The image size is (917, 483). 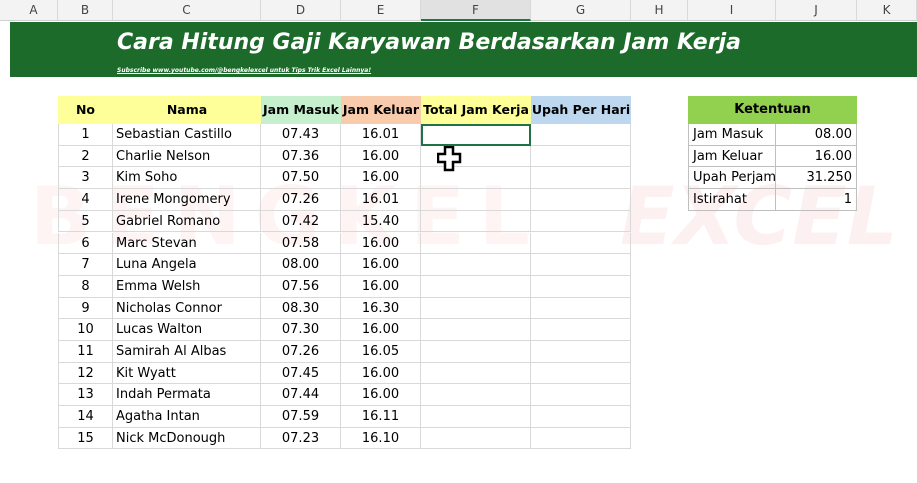 What do you see at coordinates (381, 417) in the screenshot?
I see `table-cell: 16.11` at bounding box center [381, 417].